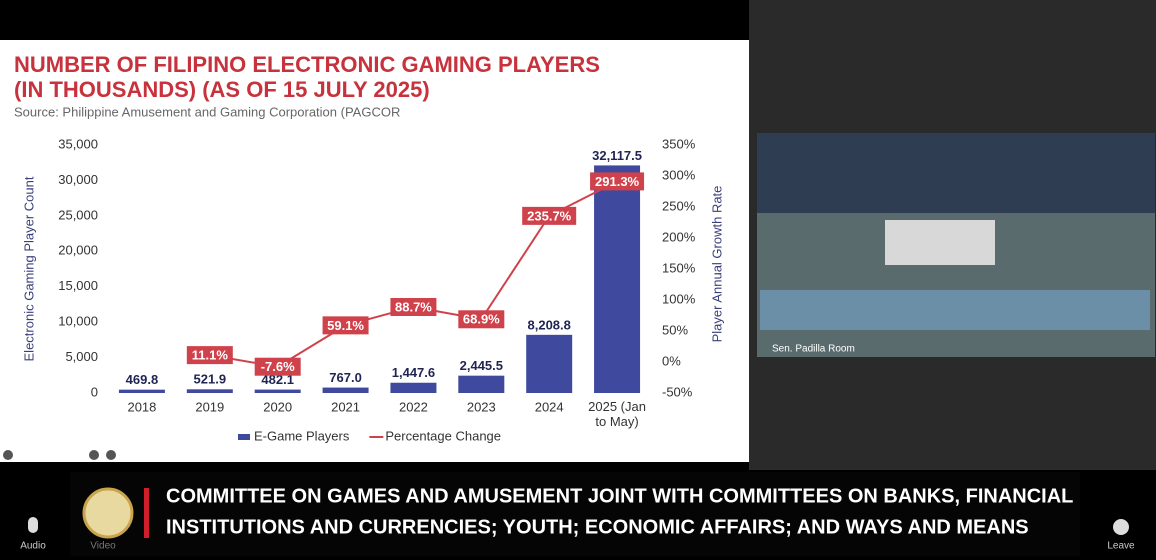 This screenshot has height=560, width=1156. Describe the element at coordinates (549, 406) in the screenshot. I see `x-tick-label: 2024` at that location.